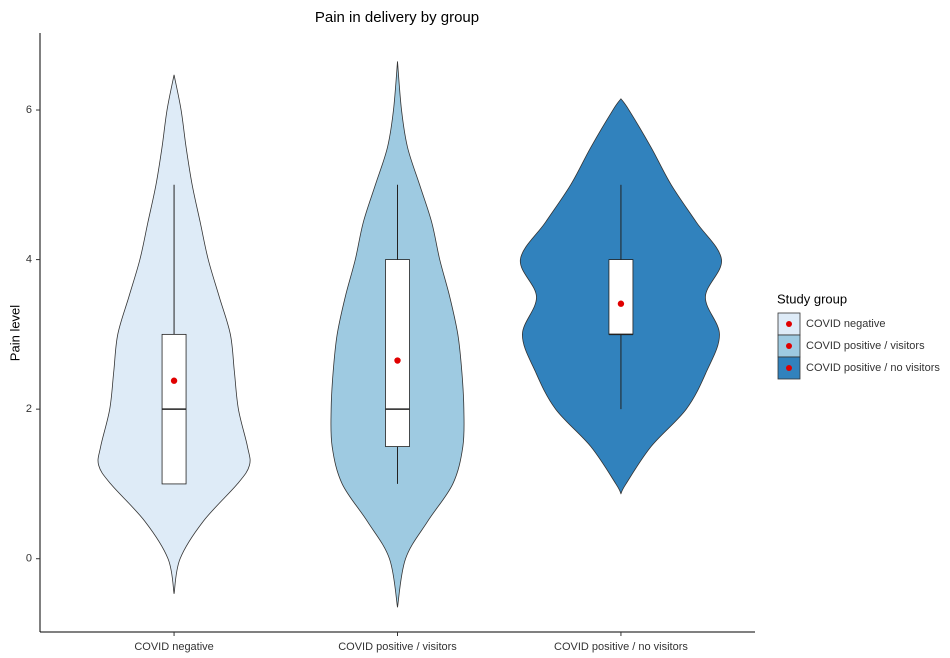 Image resolution: width=950 pixels, height=658 pixels. What do you see at coordinates (621, 647) in the screenshot?
I see `x-tick-label: COVID positive / no visitors` at bounding box center [621, 647].